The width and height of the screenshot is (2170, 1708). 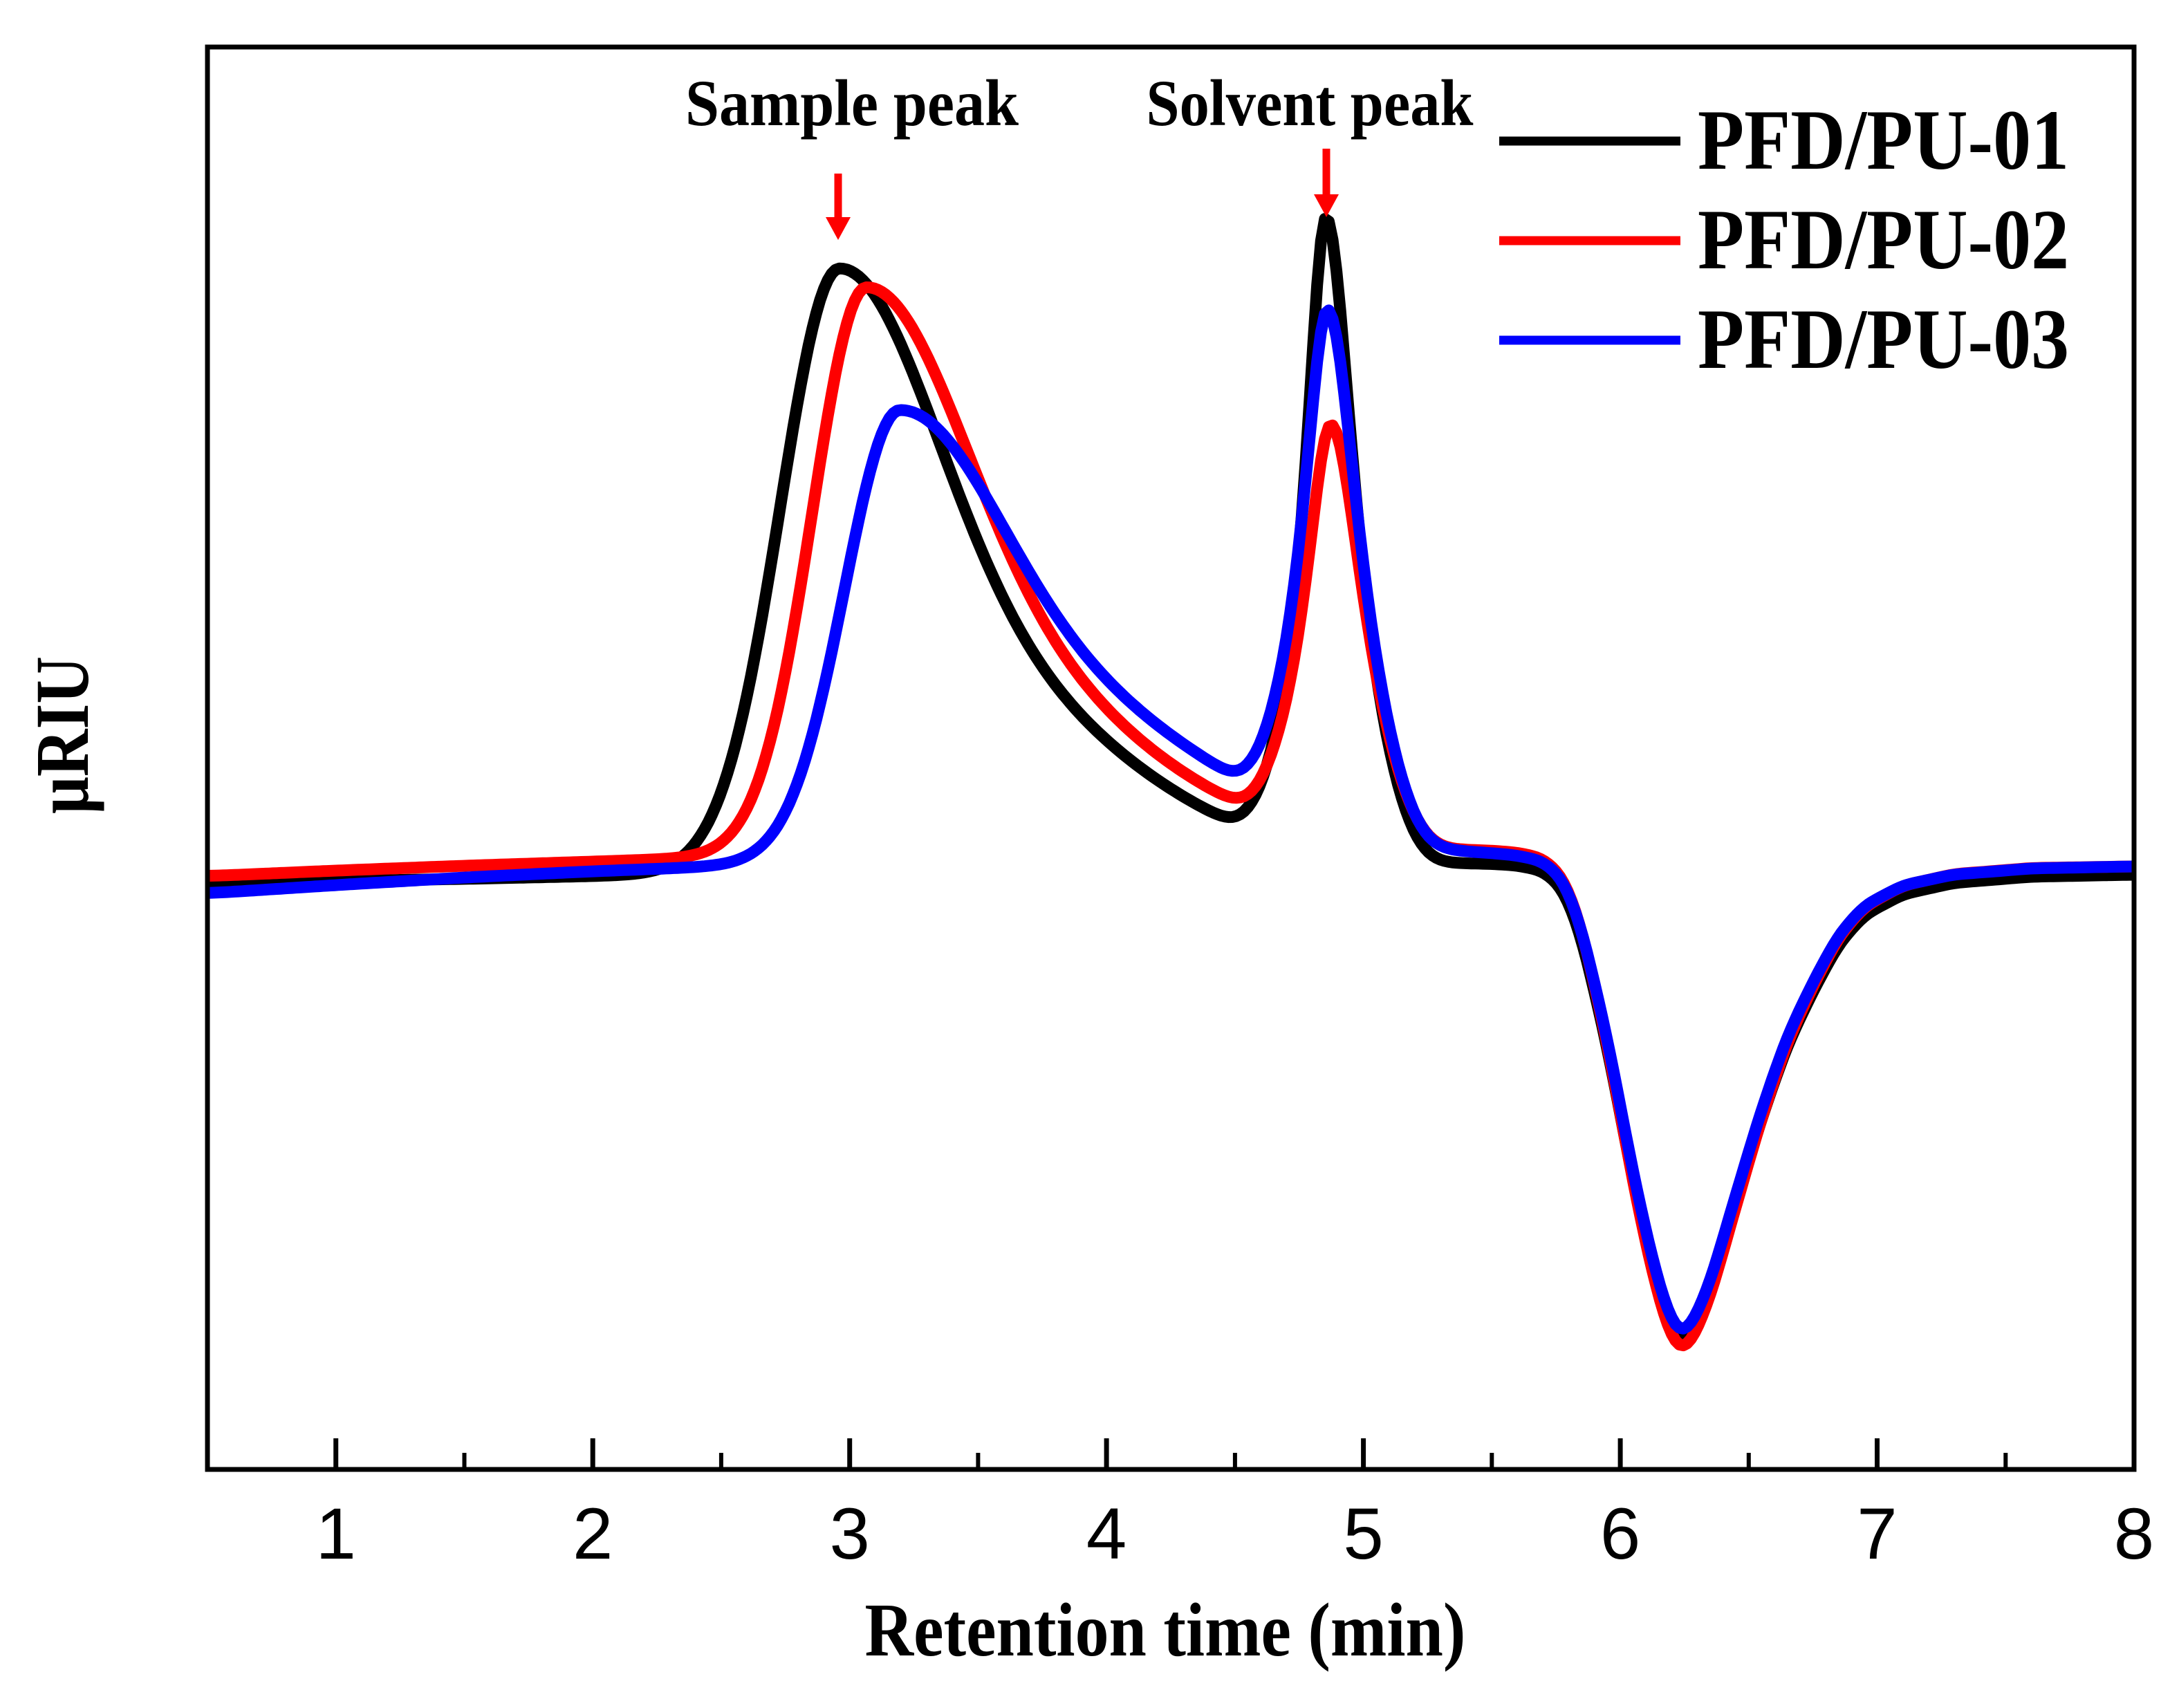 What do you see at coordinates (335, 1534) in the screenshot?
I see `svg-text: 1` at bounding box center [335, 1534].